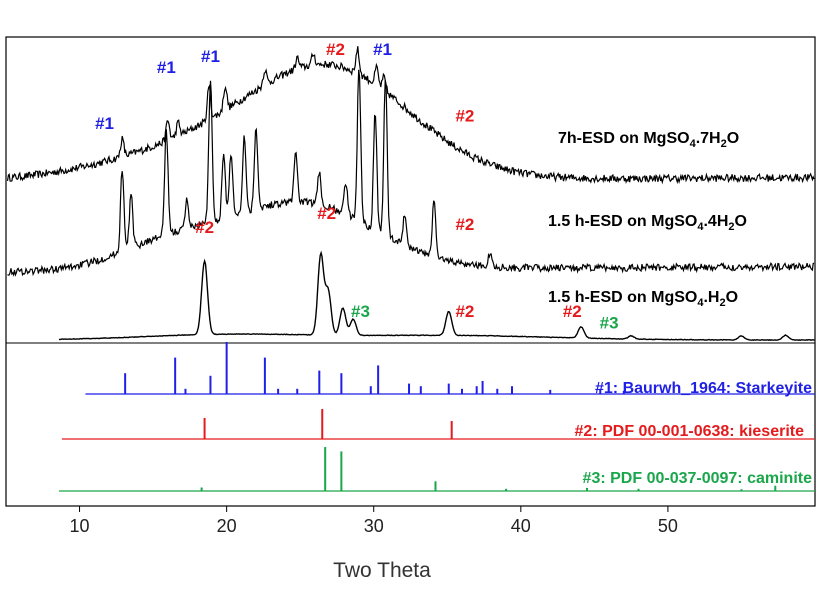 Image resolution: width=820 pixels, height=615 pixels. I want to click on measured-trace-label-2: 1.5 h-ESD on MgSO4.4H2O, so click(647, 223).